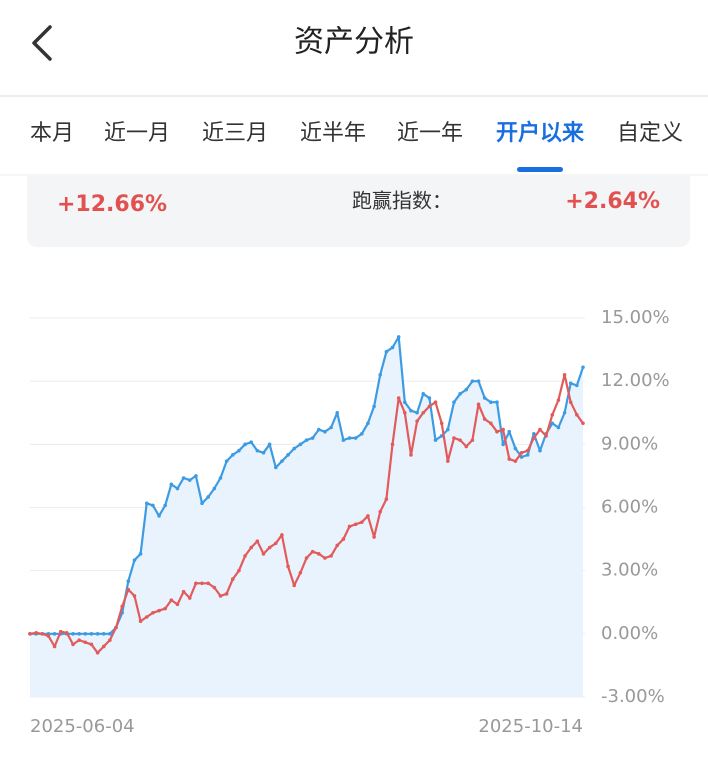  I want to click on tab-indicator, so click(540, 169).